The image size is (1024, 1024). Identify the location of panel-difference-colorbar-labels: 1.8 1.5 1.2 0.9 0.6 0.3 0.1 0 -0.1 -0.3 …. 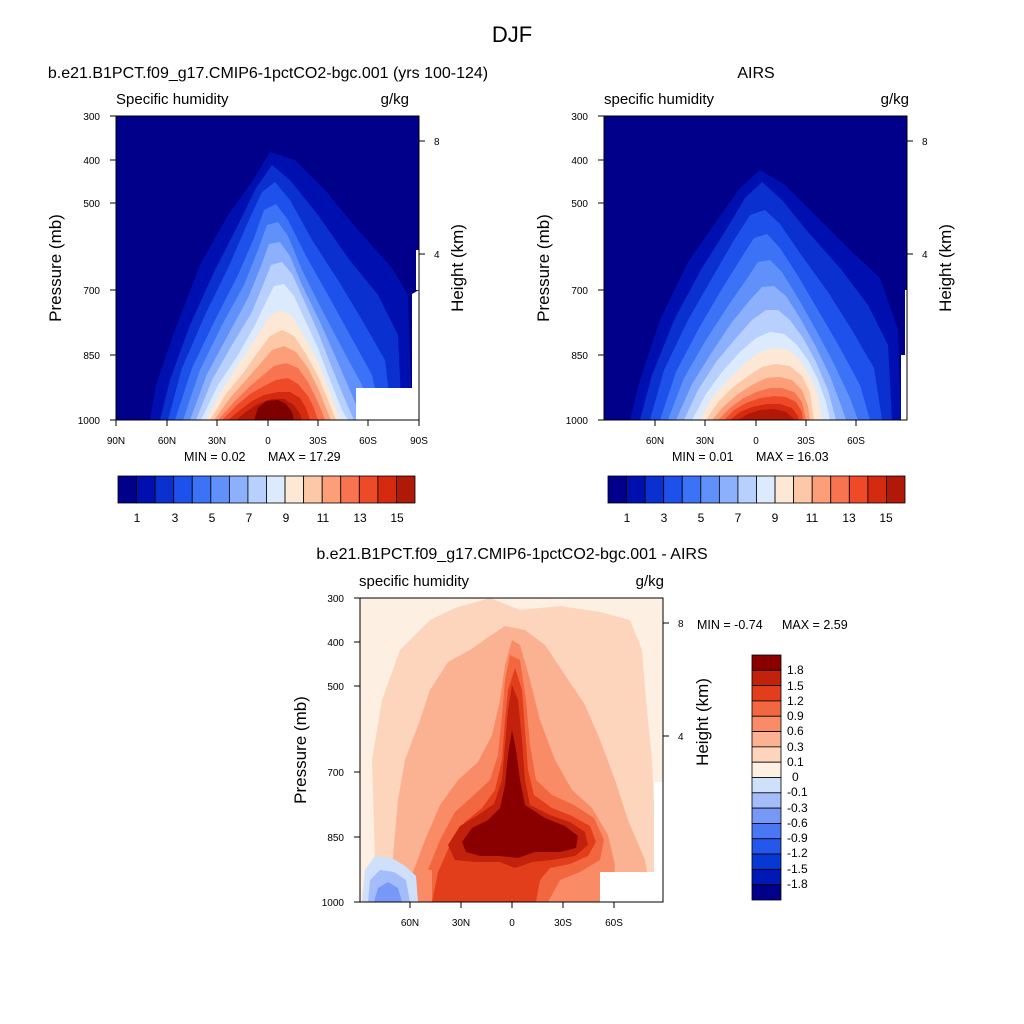
(797, 777).